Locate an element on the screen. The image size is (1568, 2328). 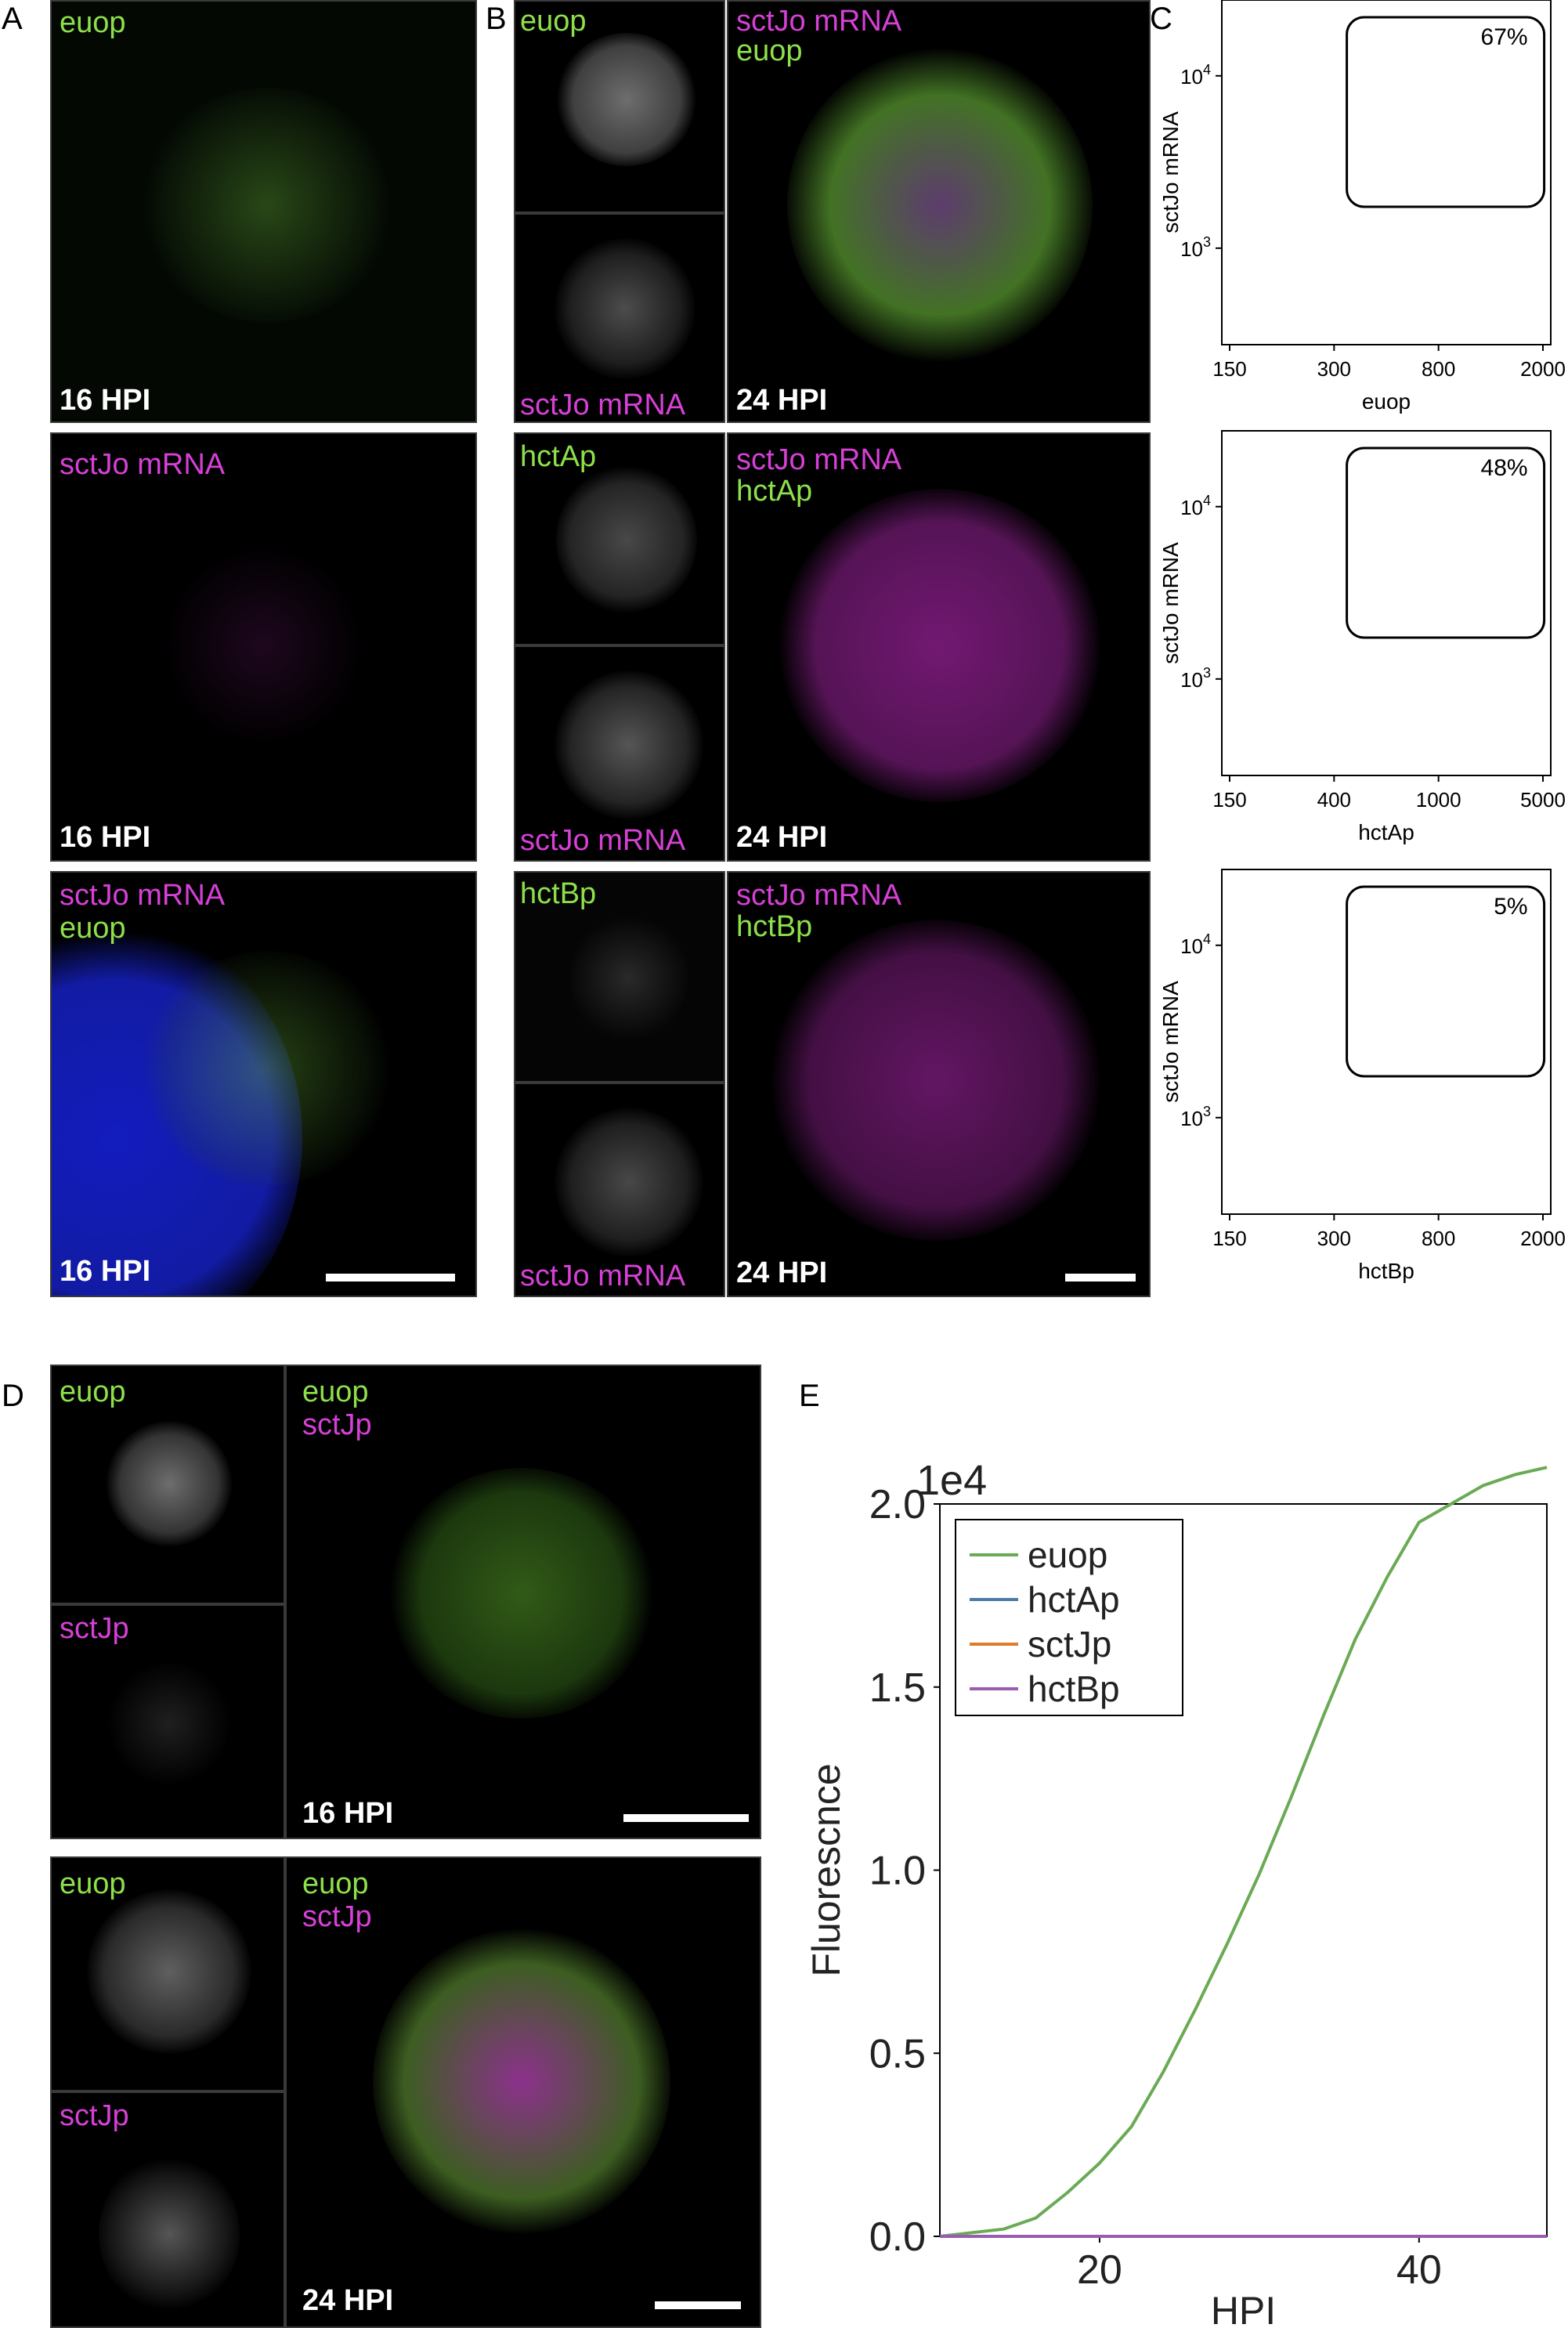
offset-text: 1e4 is located at coordinates (951, 1480).